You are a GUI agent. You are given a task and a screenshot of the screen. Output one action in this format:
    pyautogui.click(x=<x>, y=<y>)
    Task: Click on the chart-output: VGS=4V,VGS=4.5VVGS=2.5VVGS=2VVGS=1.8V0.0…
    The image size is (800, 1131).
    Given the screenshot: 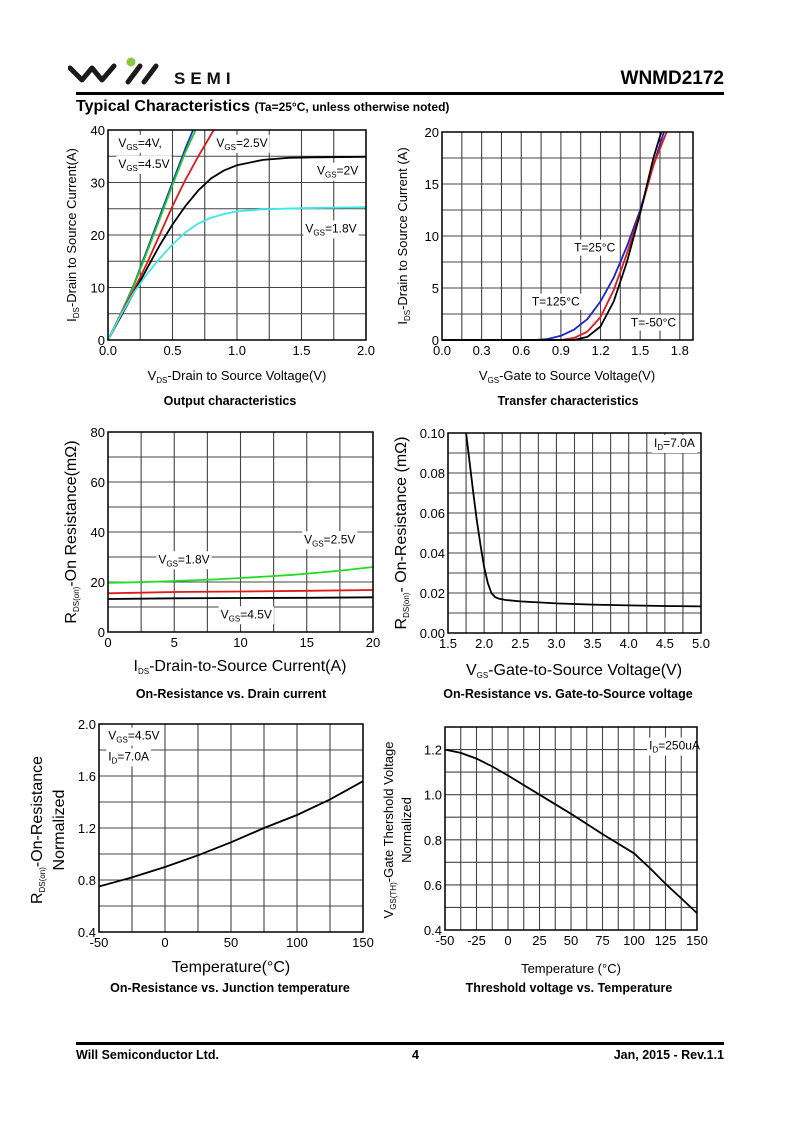 What is the action you would take?
    pyautogui.click(x=219, y=265)
    